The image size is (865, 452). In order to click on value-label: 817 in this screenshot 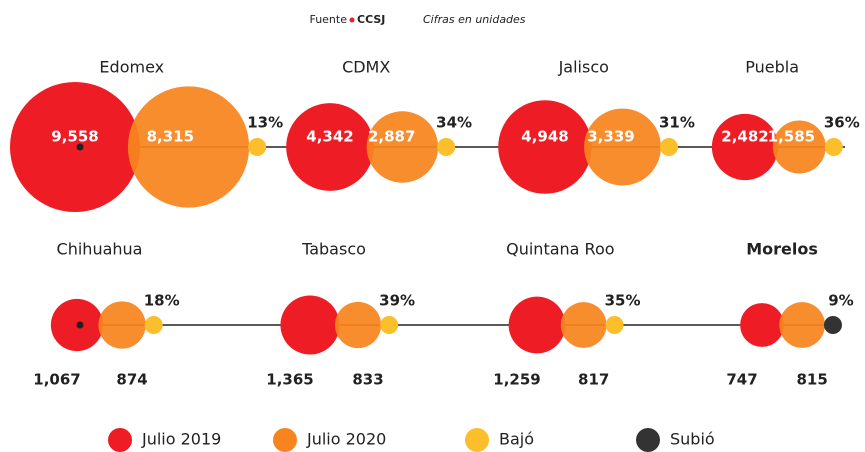, I will do `click(593, 380)`.